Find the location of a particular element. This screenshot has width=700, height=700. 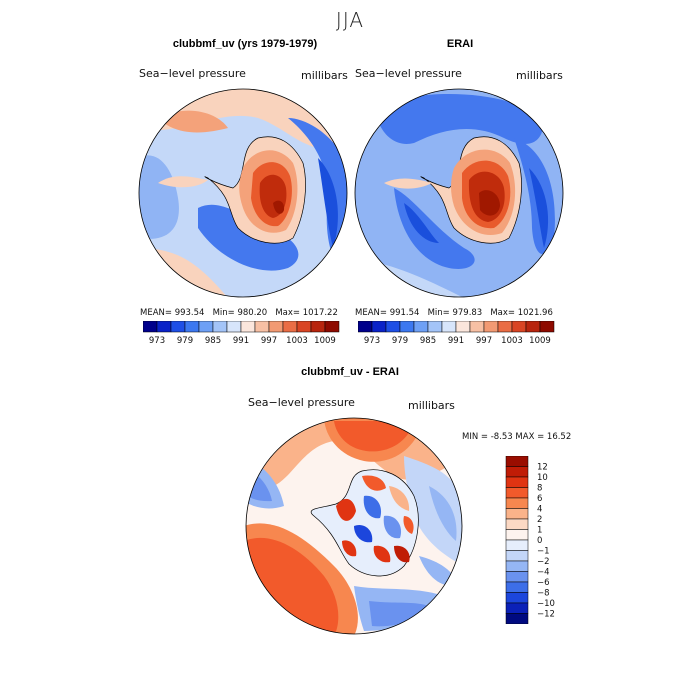

panel-1-mean: MEAN= 993.54 is located at coordinates (172, 313).